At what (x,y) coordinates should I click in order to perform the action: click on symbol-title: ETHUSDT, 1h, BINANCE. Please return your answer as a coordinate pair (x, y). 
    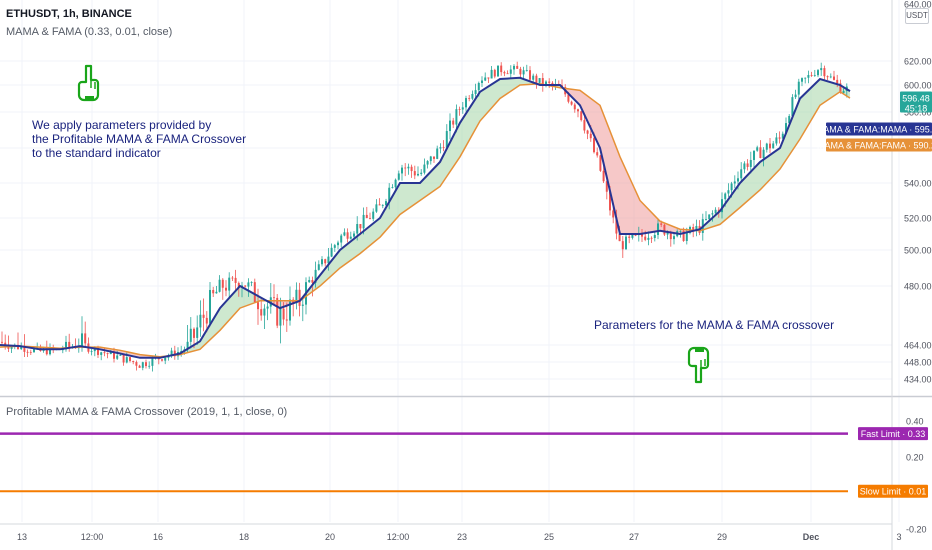
    Looking at the image, I should click on (69, 14).